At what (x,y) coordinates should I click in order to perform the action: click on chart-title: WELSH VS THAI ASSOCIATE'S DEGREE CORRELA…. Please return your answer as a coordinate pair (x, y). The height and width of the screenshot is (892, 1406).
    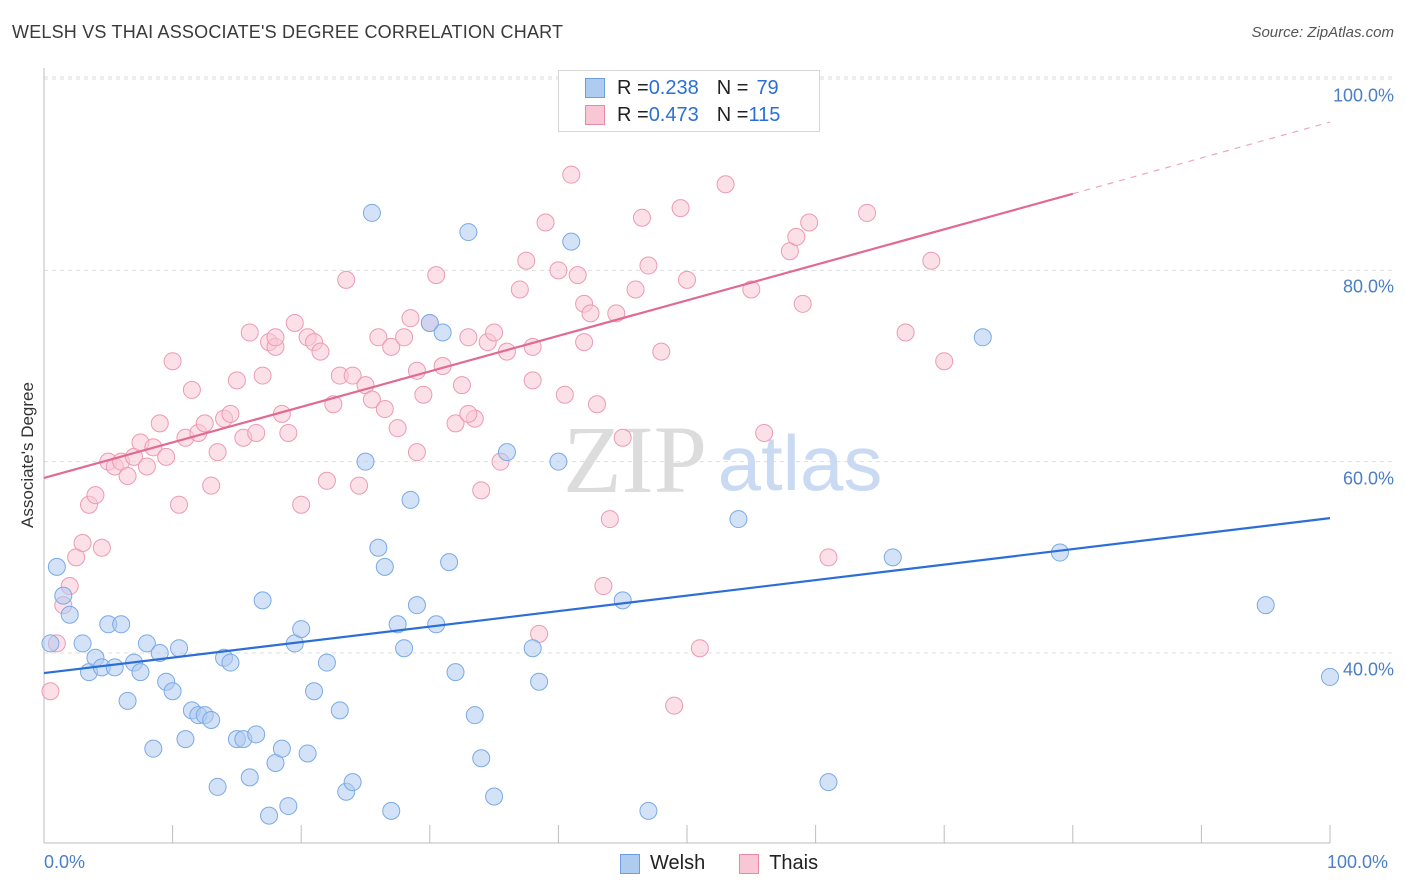
    Looking at the image, I should click on (288, 32).